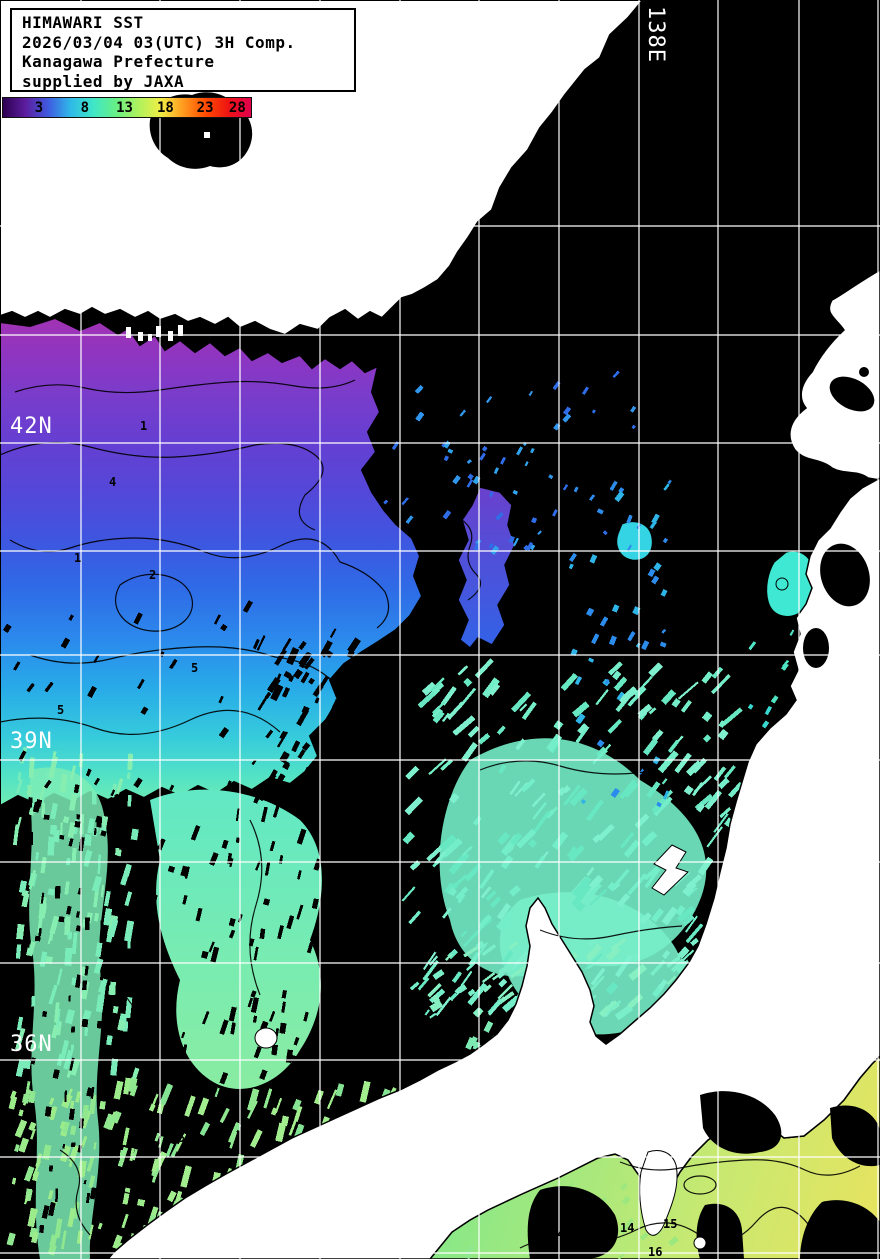  Describe the element at coordinates (153, 575) in the screenshot. I see `contour-value-label: 2` at that location.